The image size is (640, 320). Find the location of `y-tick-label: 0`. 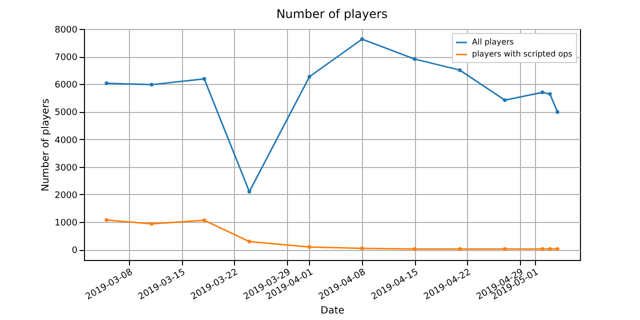

y-tick-label: 0 is located at coordinates (75, 251).